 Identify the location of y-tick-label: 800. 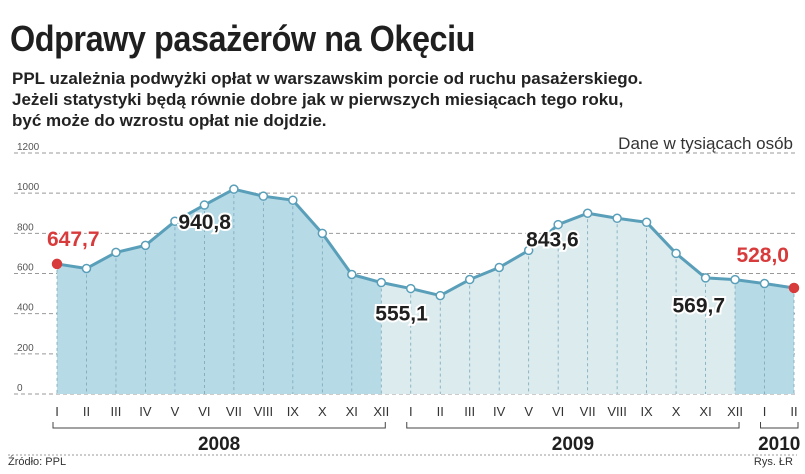
(25, 227).